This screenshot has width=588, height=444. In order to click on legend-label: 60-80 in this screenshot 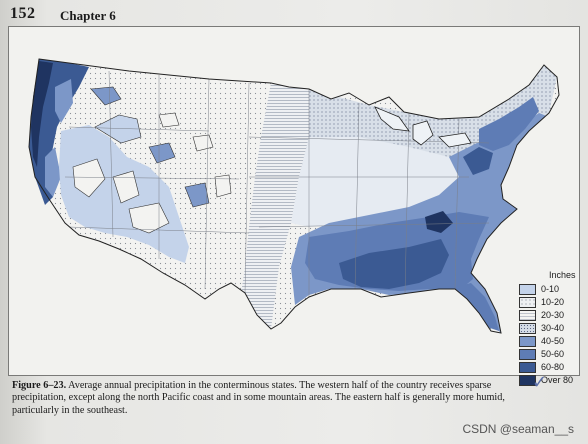, I will do `click(553, 367)`.